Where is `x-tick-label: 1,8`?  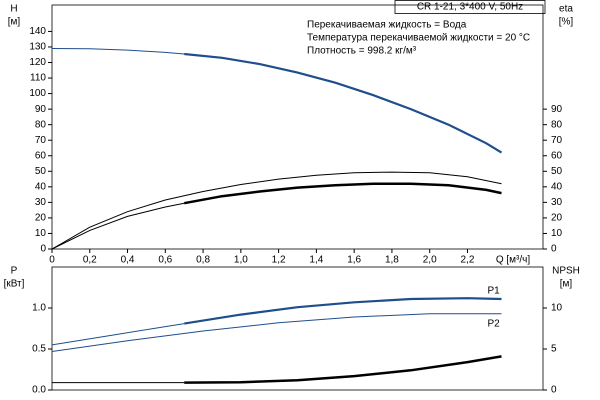
x-tick-label: 1,8 is located at coordinates (392, 260).